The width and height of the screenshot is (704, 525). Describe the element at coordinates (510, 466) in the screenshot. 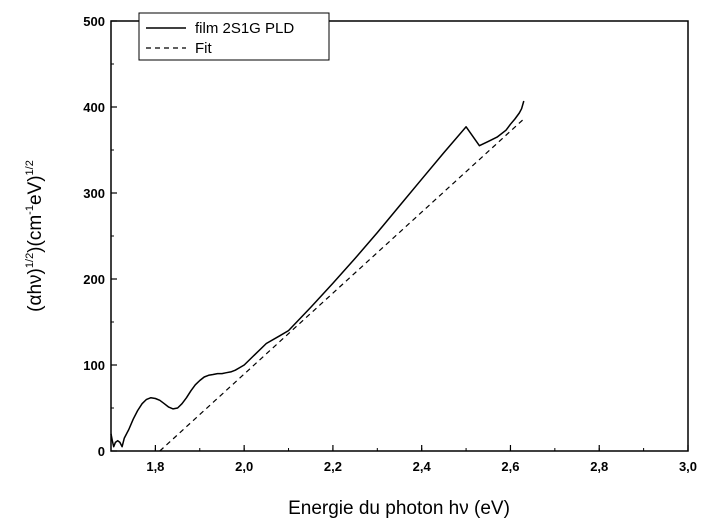

I see `x-tick-label: 2,6` at that location.